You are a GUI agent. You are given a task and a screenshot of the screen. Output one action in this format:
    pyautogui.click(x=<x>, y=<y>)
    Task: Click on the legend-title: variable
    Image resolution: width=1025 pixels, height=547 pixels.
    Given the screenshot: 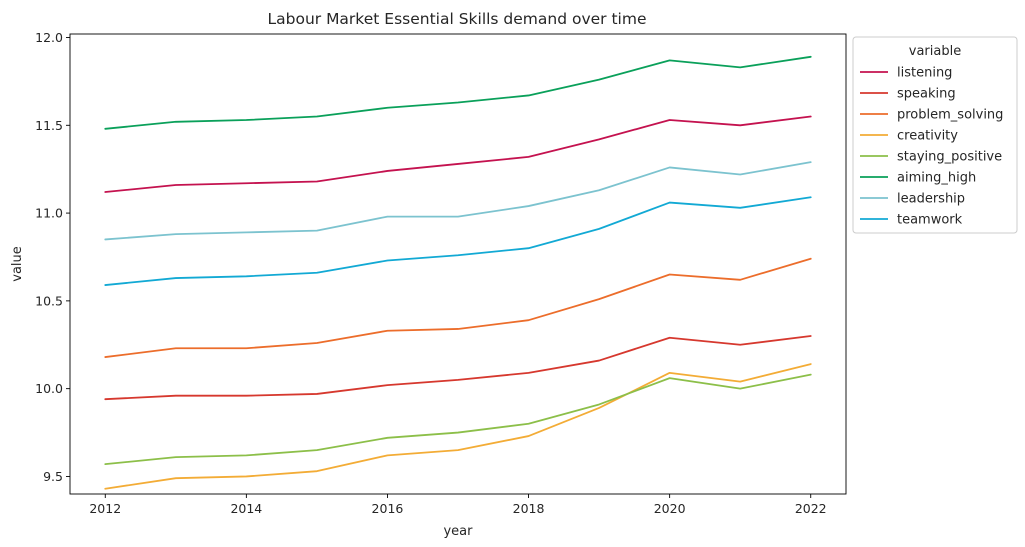 What is the action you would take?
    pyautogui.click(x=935, y=51)
    